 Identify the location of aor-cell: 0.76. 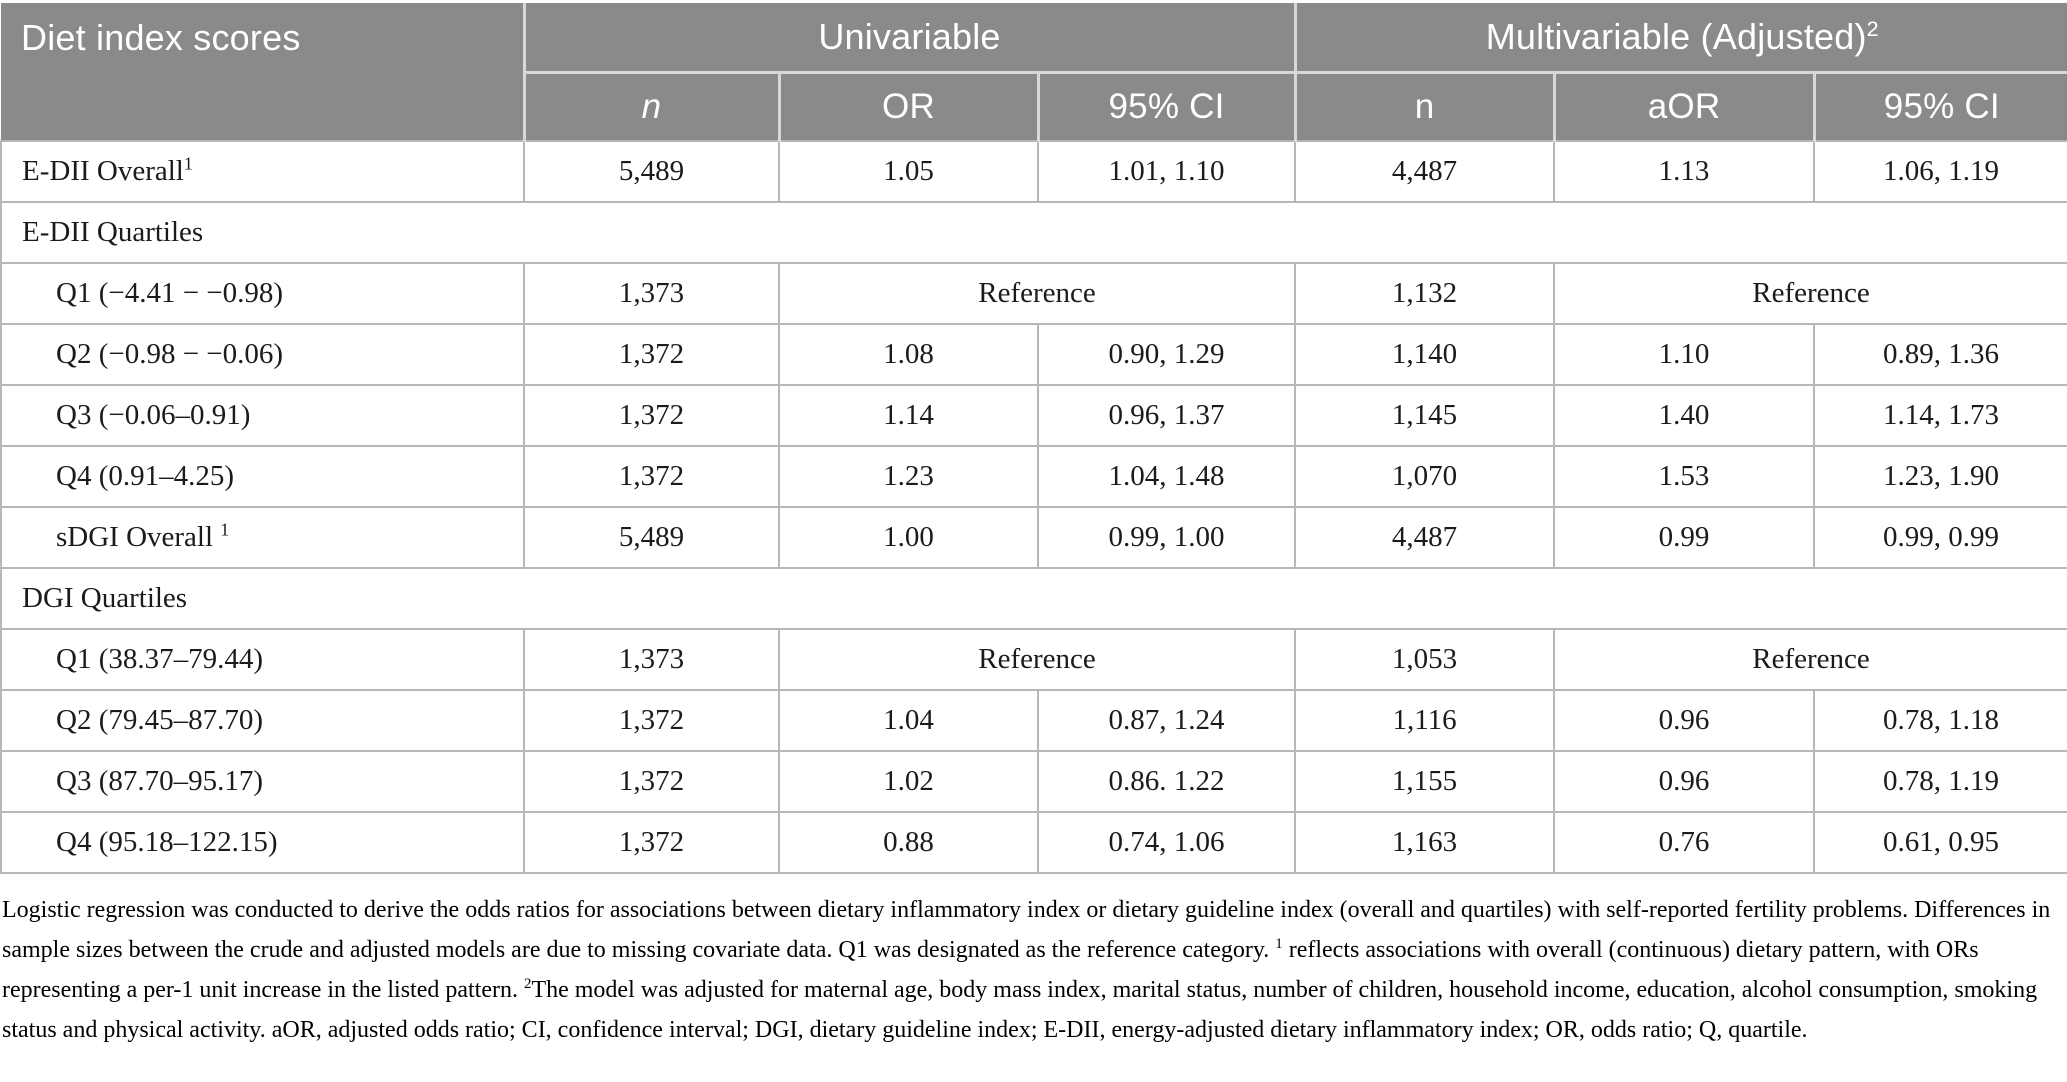
(1684, 842).